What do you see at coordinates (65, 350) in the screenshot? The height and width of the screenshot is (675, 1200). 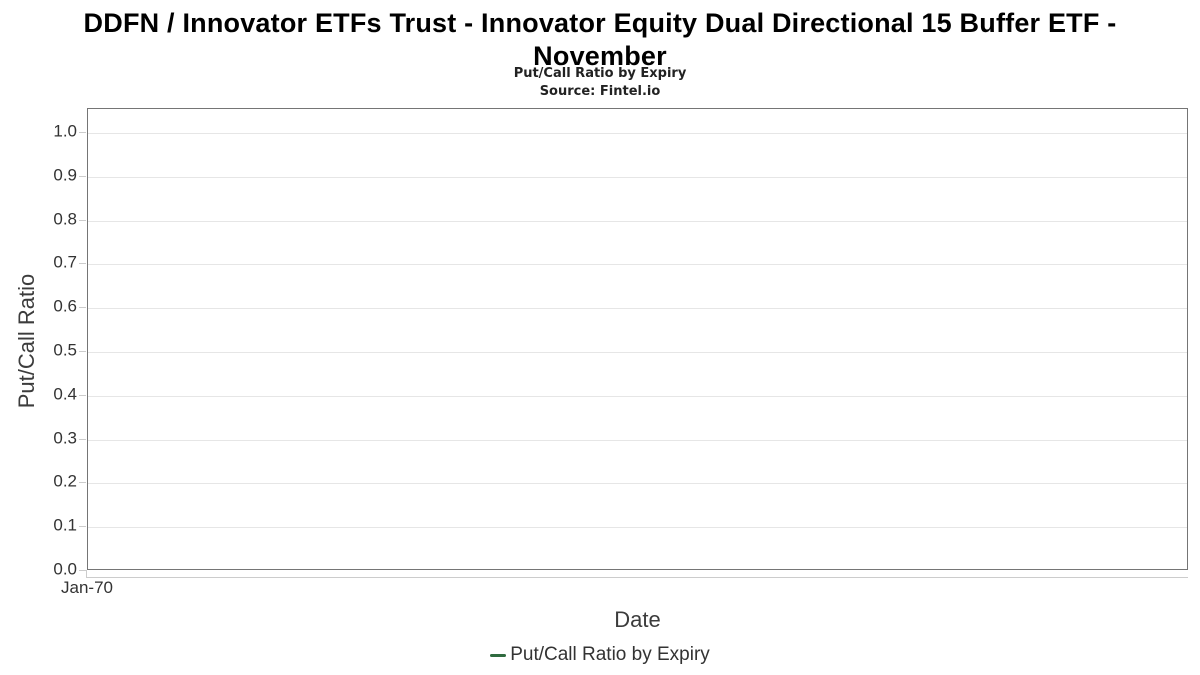 I see `y-tick-label: 0.5` at bounding box center [65, 350].